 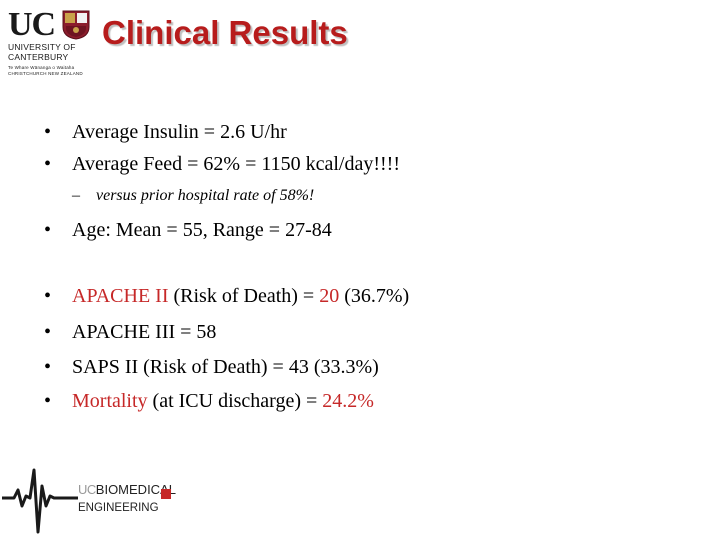 What do you see at coordinates (42, 47) in the screenshot?
I see `logo-line-1: UNIVERSITY OF` at bounding box center [42, 47].